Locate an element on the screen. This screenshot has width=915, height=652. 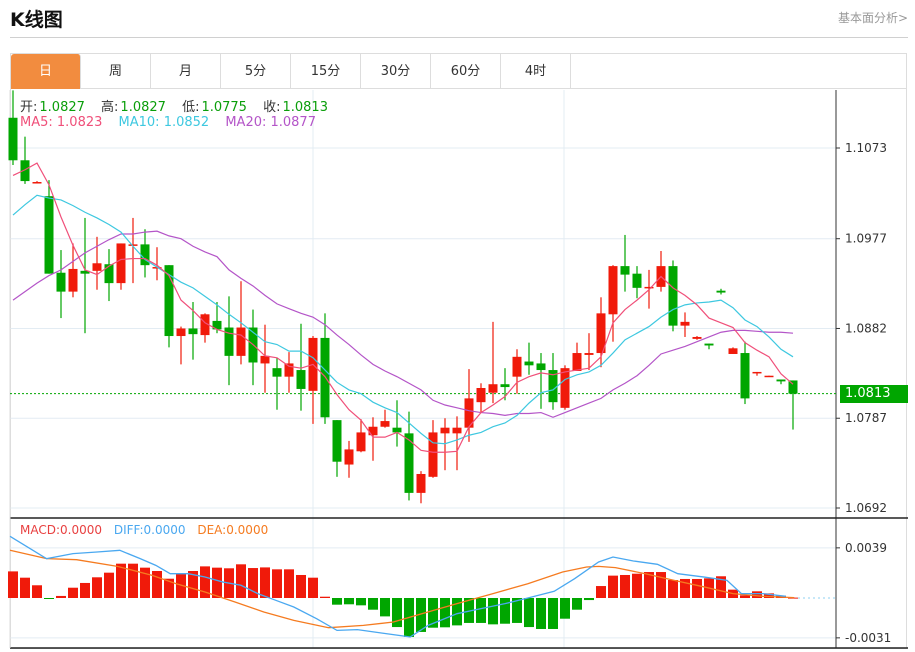
close-value: 1.0813 is located at coordinates (305, 107).